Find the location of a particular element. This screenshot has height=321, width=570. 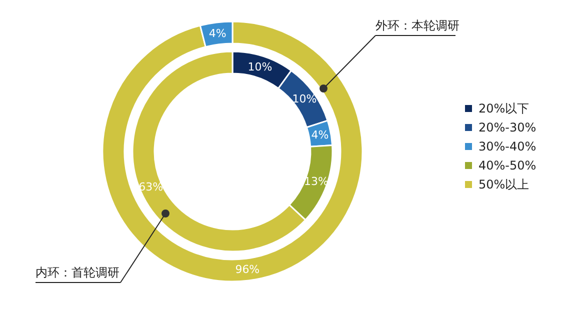

data-label: 96% is located at coordinates (247, 269).